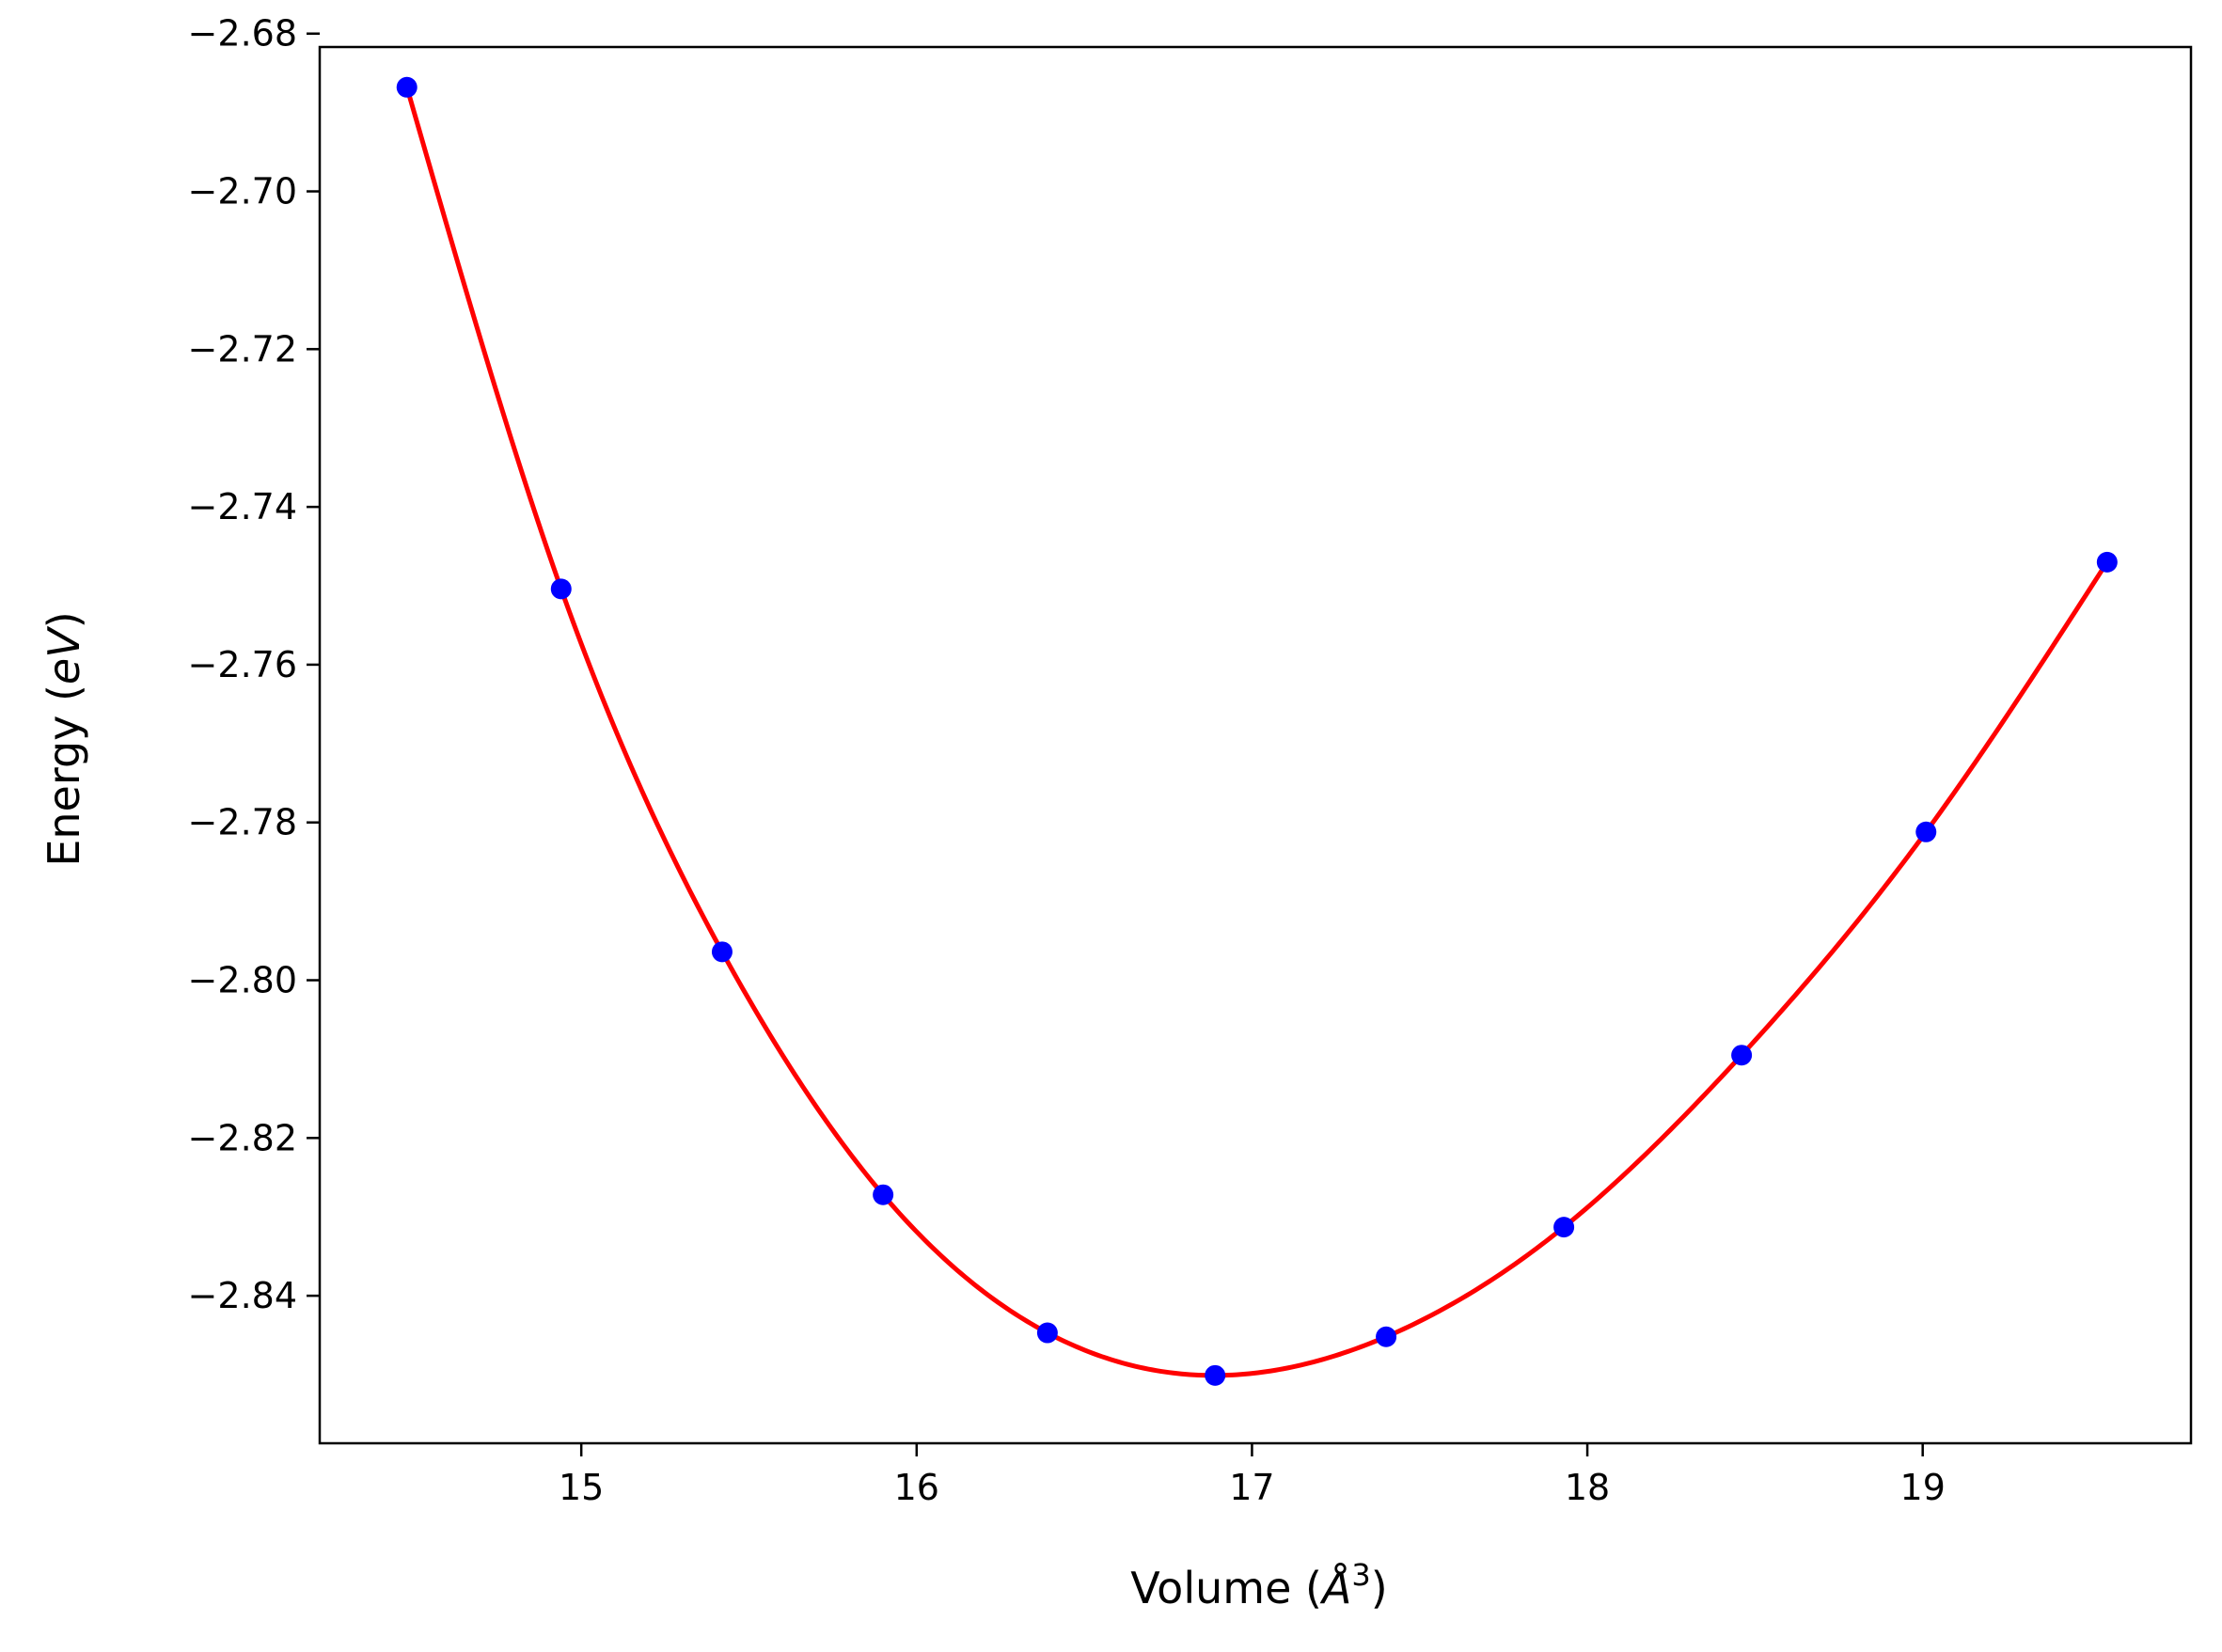  What do you see at coordinates (242, 34) in the screenshot?
I see `y-tick-label: −2.68` at bounding box center [242, 34].